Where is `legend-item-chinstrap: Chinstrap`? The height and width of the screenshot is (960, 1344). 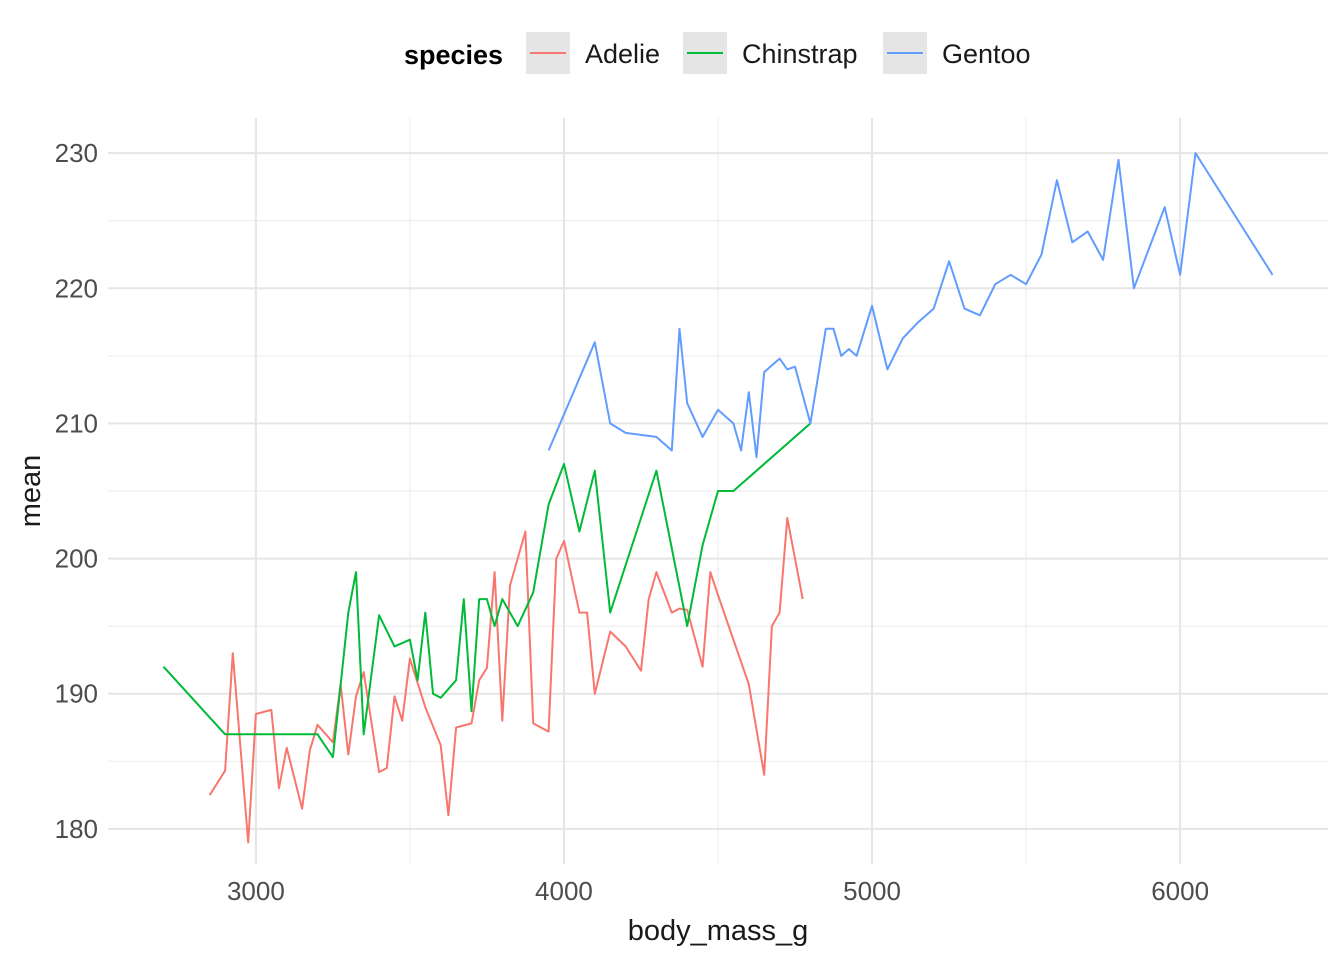
legend-item-chinstrap: Chinstrap is located at coordinates (770, 53).